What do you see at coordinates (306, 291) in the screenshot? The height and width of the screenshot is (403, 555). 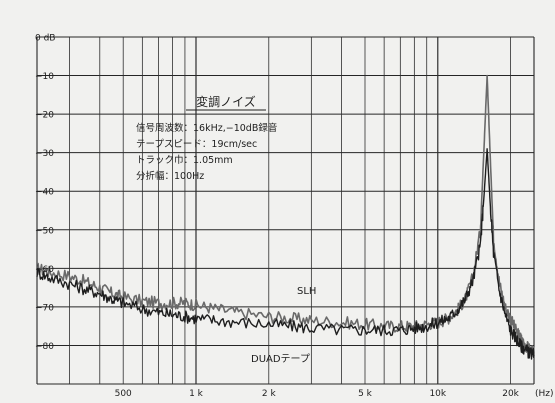 I see `series-label-slh: SLH` at bounding box center [306, 291].